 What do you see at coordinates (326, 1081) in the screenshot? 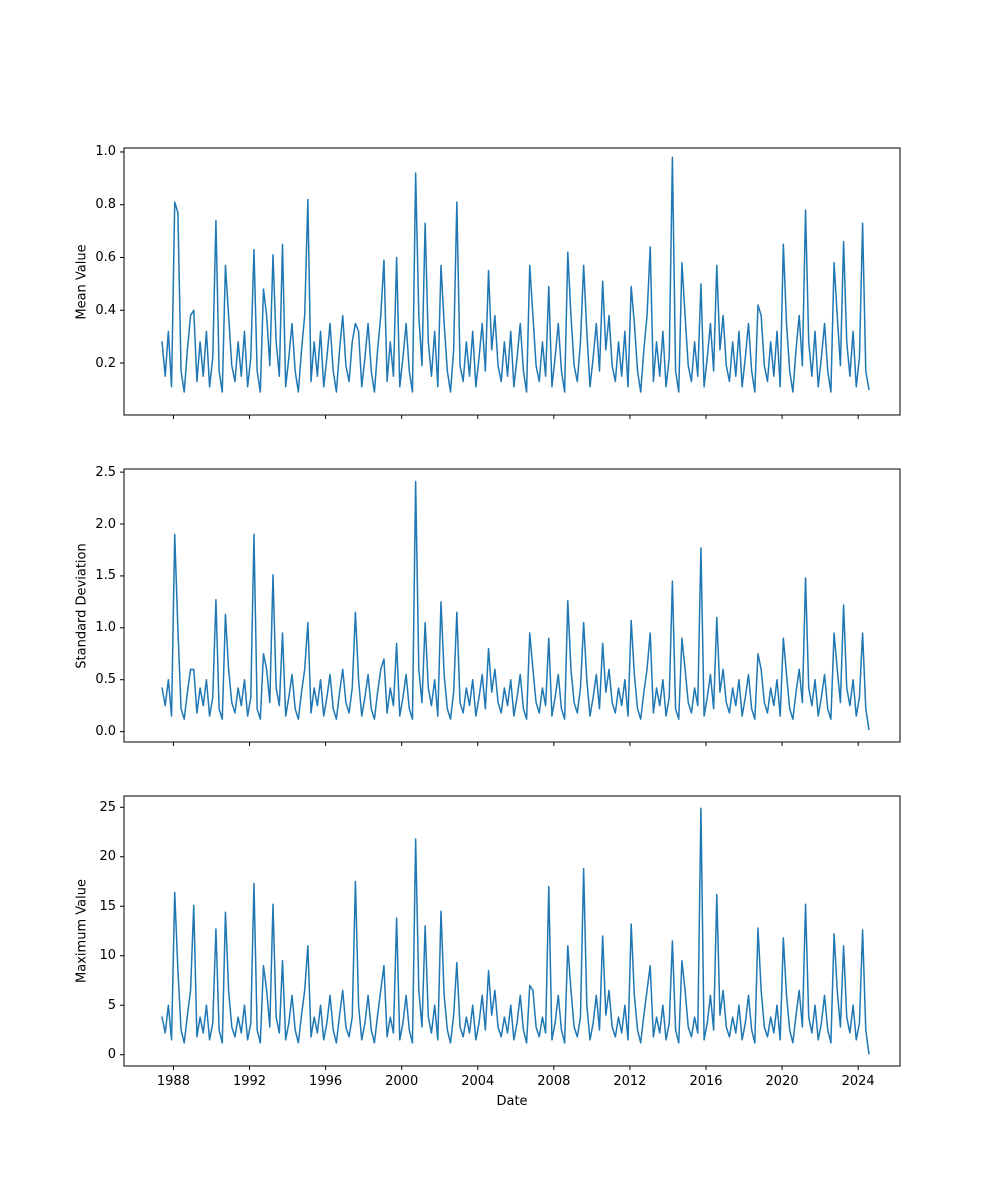
I see `x-tick-label: 1996` at bounding box center [326, 1081].